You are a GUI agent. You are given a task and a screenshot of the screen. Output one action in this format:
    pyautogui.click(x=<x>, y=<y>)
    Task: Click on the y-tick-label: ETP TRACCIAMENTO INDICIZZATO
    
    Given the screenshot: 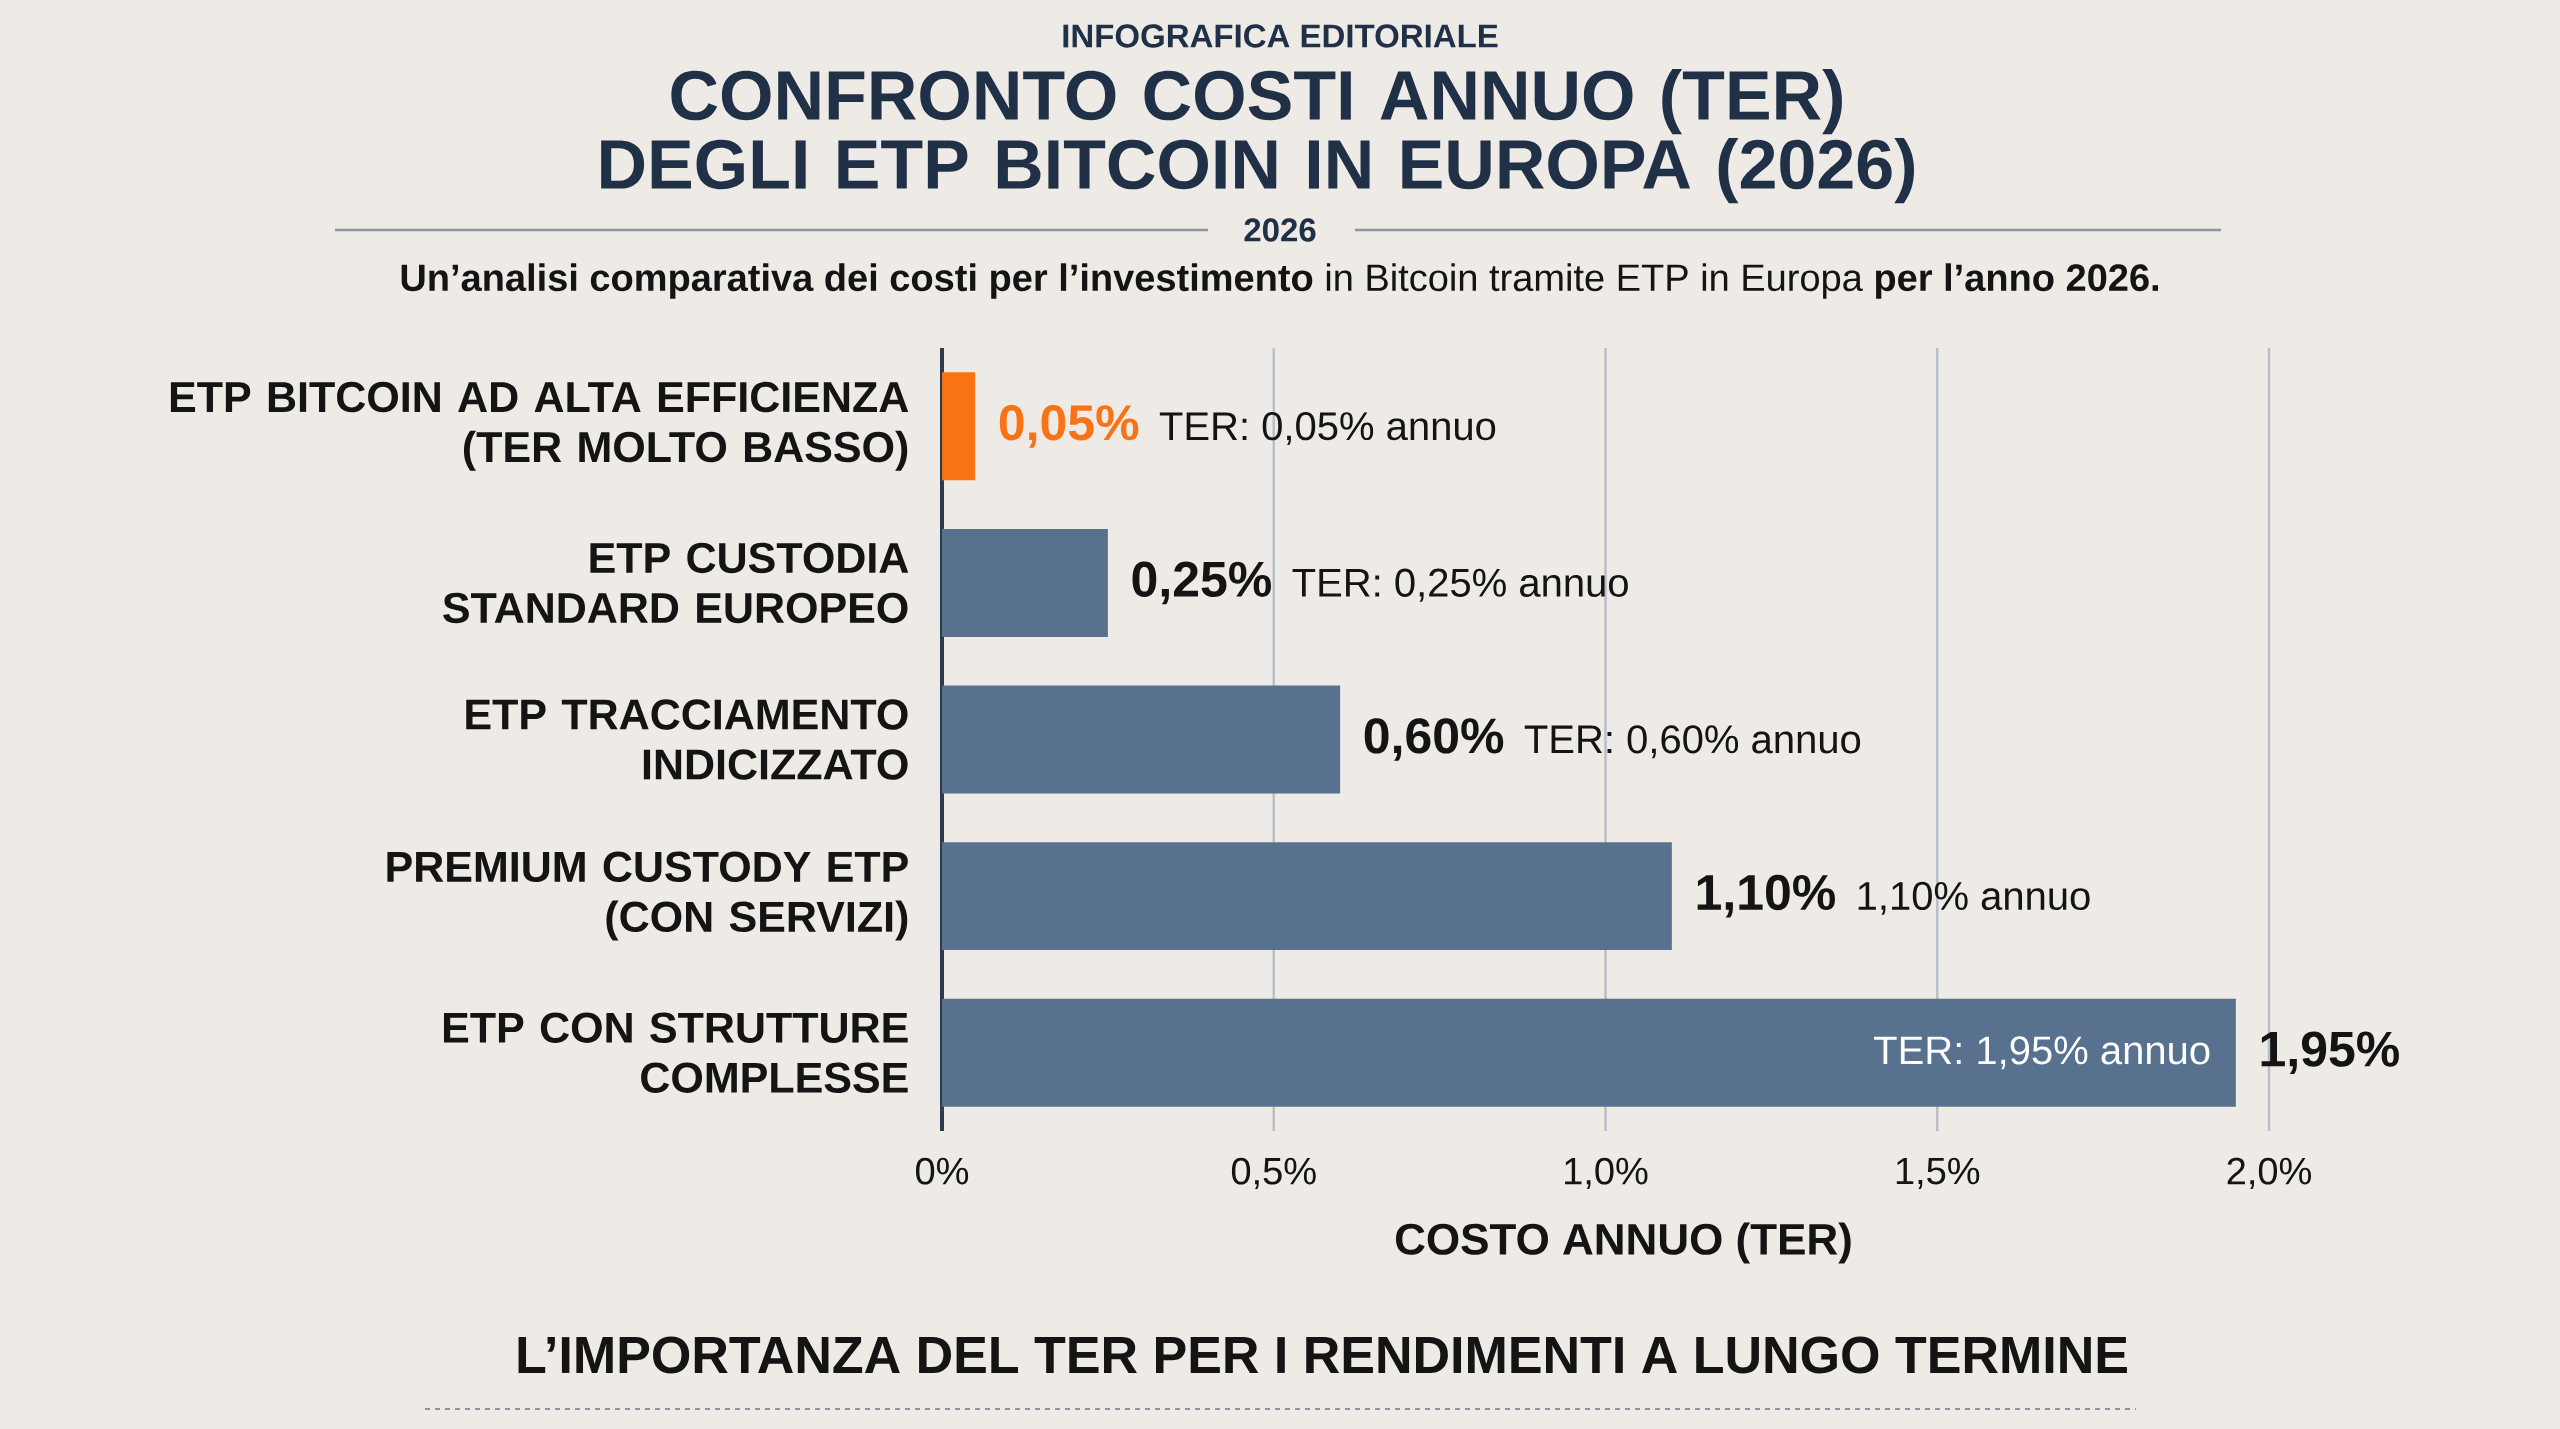 What is the action you would take?
    pyautogui.click(x=687, y=739)
    